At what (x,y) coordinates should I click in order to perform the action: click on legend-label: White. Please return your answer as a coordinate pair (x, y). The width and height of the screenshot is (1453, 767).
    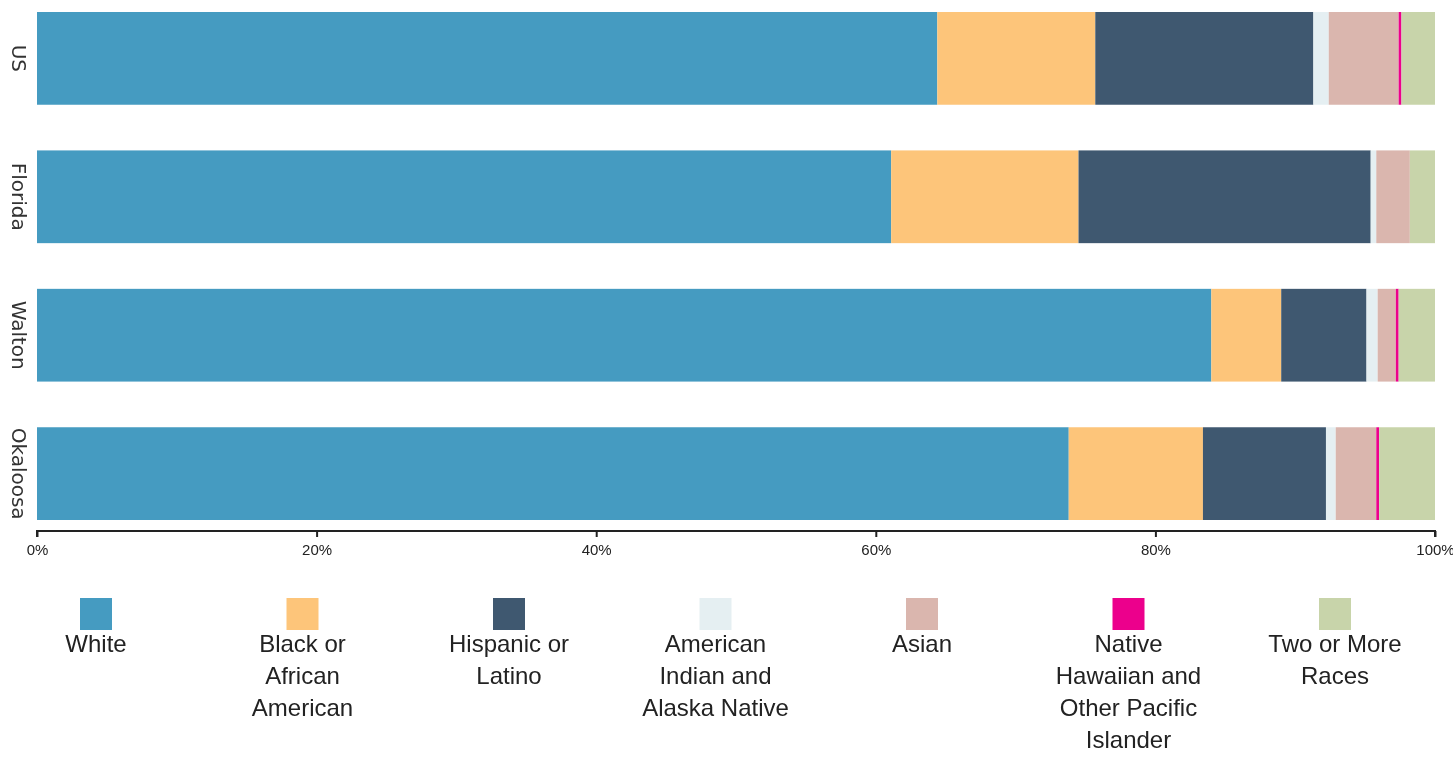
    Looking at the image, I should click on (96, 643).